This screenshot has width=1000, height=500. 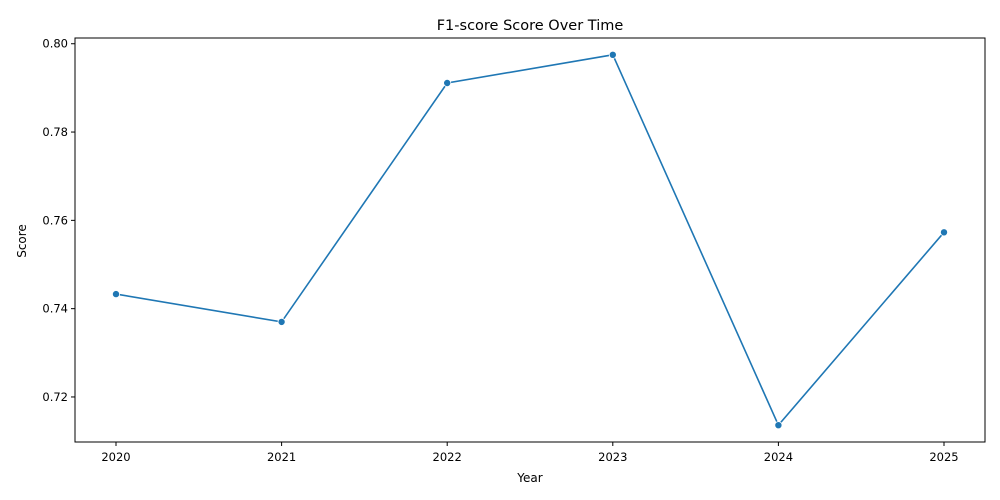 What do you see at coordinates (447, 457) in the screenshot?
I see `x-tick-label: 2022` at bounding box center [447, 457].